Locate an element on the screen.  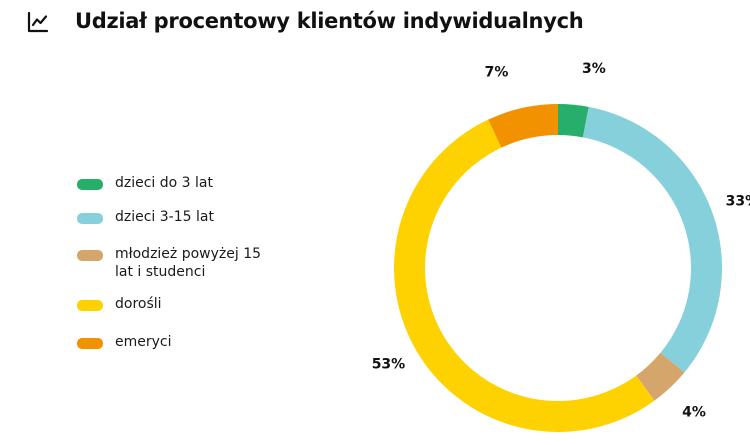
line-chart-icon is located at coordinates (38, 22).